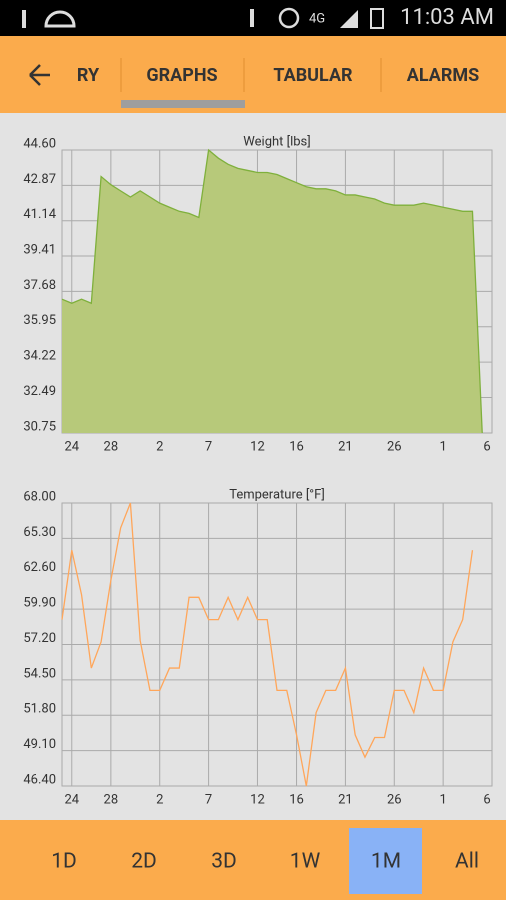 The height and width of the screenshot is (900, 506). I want to click on y-tick-label: 42.87, so click(39, 179).